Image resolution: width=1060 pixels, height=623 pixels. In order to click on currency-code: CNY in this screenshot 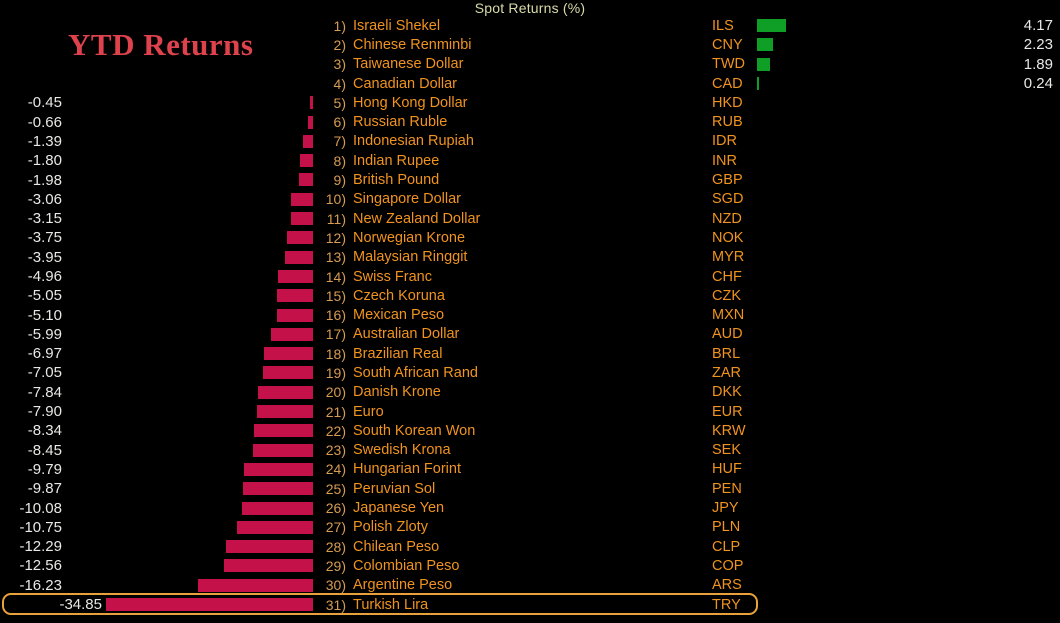, I will do `click(727, 44)`.